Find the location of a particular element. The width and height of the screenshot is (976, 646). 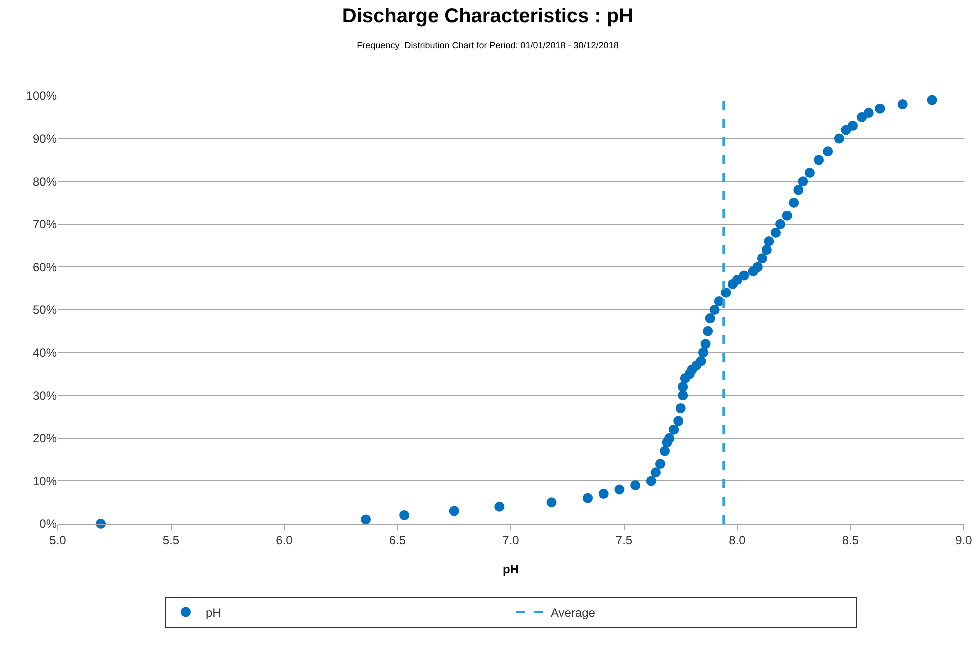

x-tick-label: 7.5 is located at coordinates (624, 540).